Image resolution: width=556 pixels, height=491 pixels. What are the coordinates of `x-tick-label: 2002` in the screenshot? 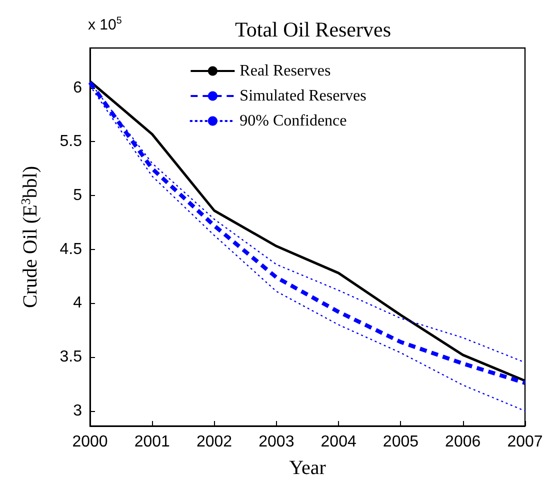 It's located at (214, 442).